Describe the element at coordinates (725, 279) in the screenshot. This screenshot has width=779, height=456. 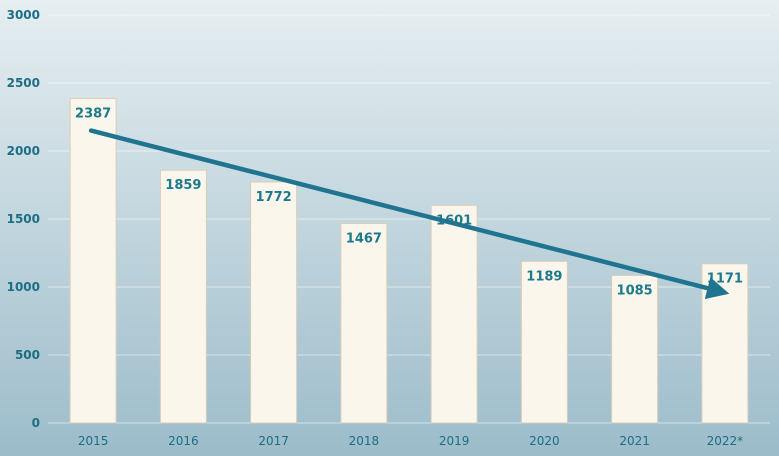
I see `data-label: 1171` at that location.